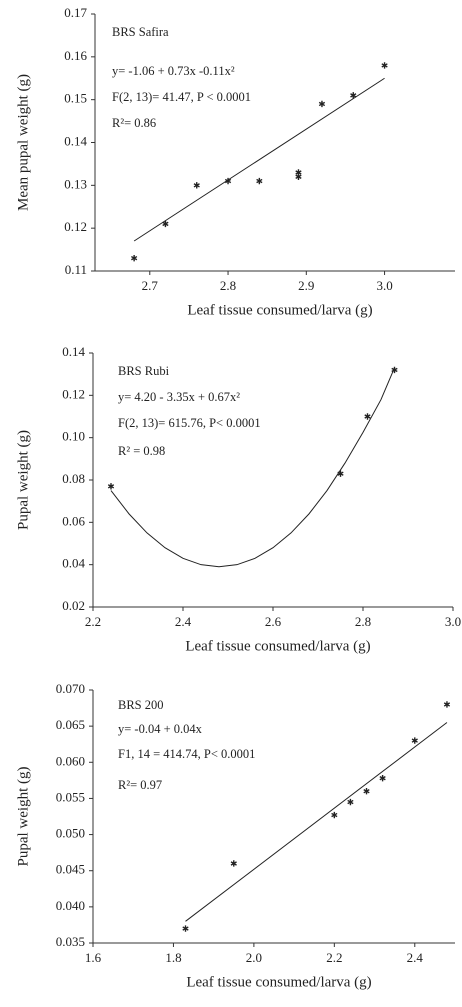 Image resolution: width=462 pixels, height=1007 pixels. Describe the element at coordinates (173, 71) in the screenshot. I see `annotation: y= -1.06 + 0.73x -0.11x²` at that location.